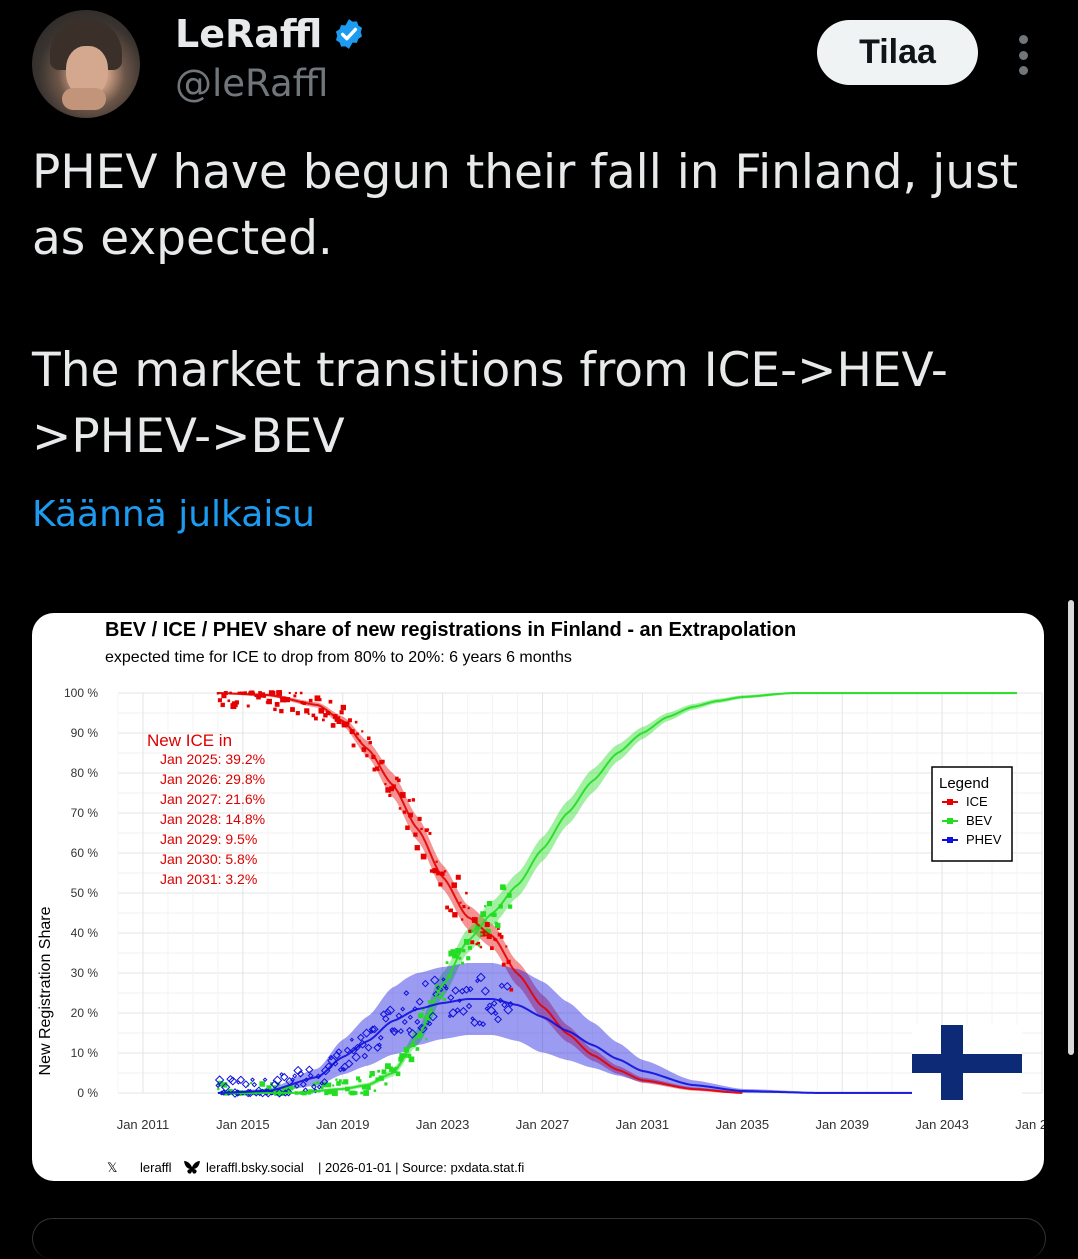  I want to click on legend-swatch-marker, so click(950, 802).